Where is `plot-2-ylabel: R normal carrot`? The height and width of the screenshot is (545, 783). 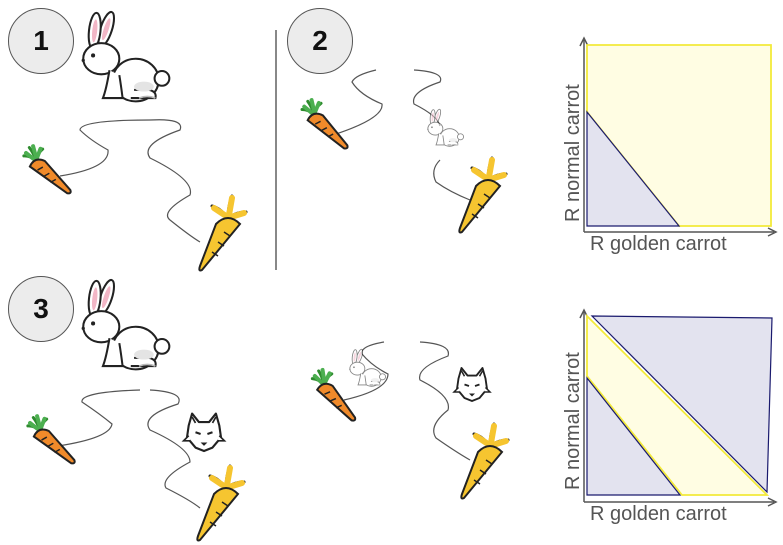 plot-2-ylabel: R normal carrot is located at coordinates (573, 421).